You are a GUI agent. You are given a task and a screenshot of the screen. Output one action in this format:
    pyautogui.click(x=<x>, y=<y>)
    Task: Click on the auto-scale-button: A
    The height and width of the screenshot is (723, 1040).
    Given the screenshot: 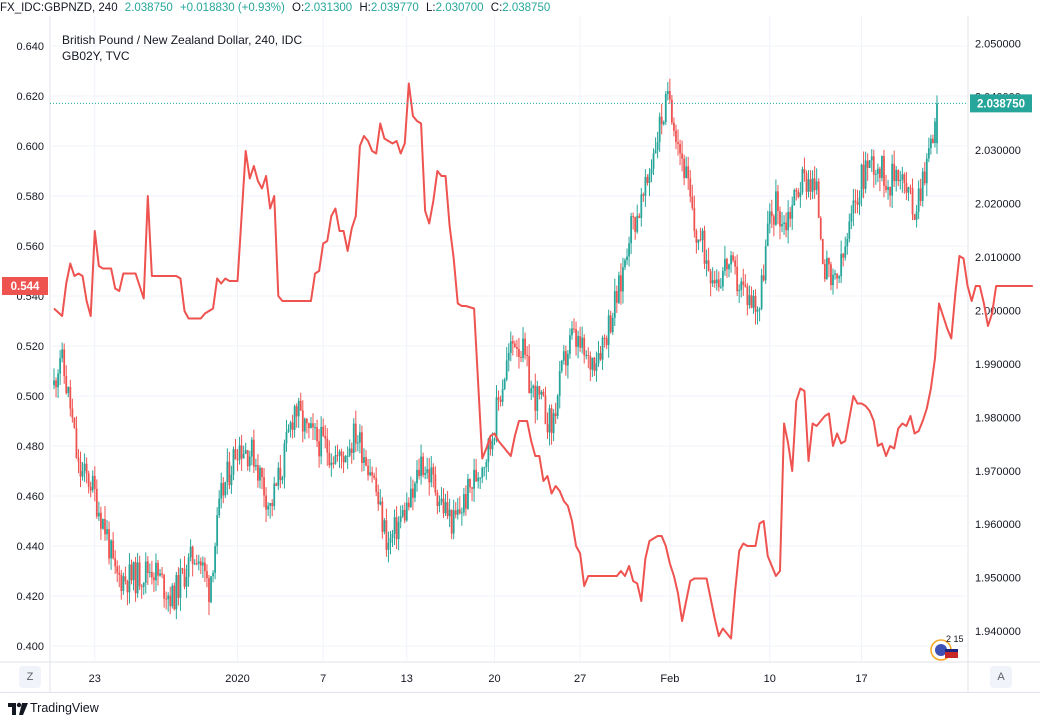 What is the action you would take?
    pyautogui.click(x=1001, y=677)
    